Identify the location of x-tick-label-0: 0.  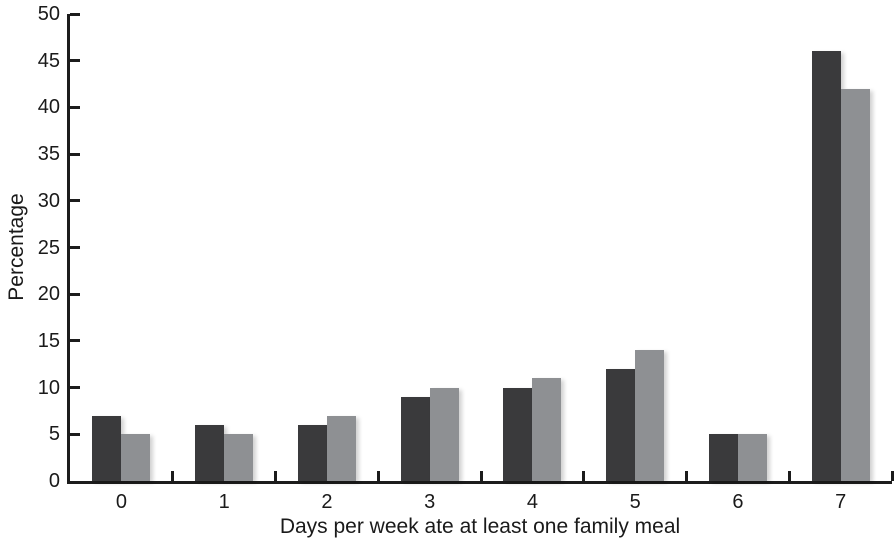
(121, 502).